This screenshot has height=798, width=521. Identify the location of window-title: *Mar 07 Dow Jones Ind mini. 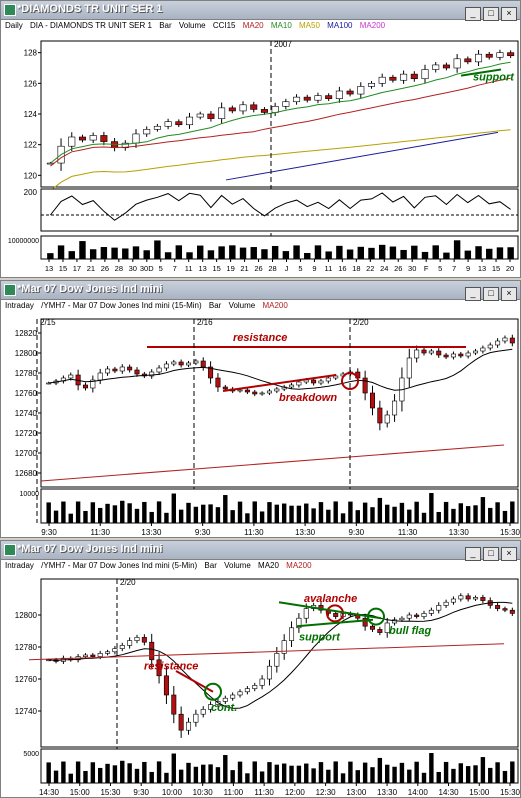
(90, 289).